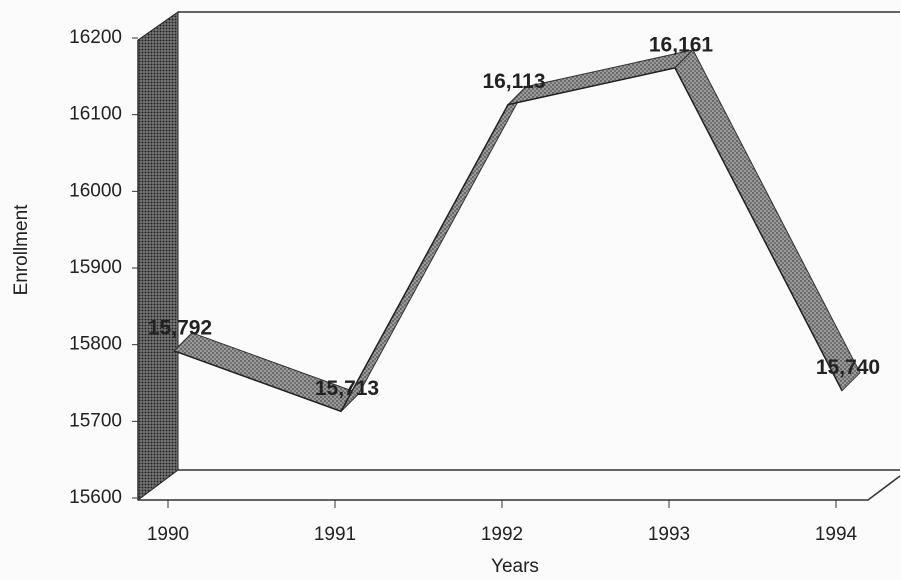  Describe the element at coordinates (515, 566) in the screenshot. I see `x-axis-label: Years` at that location.